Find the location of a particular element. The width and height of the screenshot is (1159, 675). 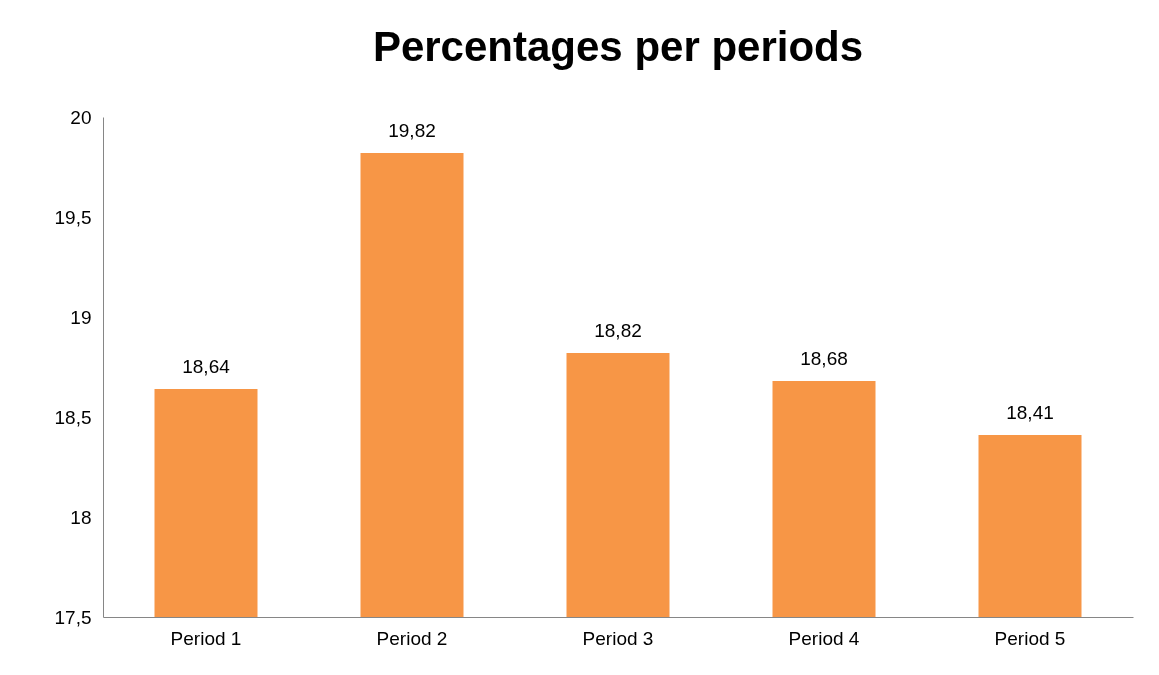

y-tick-label: 19,5 is located at coordinates (73, 217).